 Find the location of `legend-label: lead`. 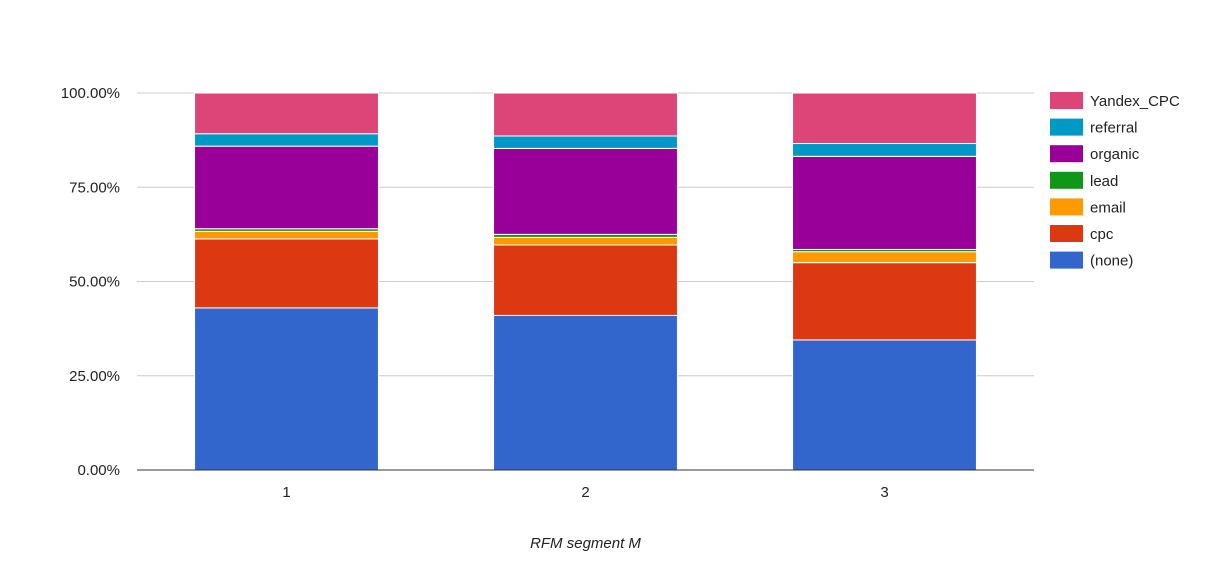

legend-label: lead is located at coordinates (1104, 181).